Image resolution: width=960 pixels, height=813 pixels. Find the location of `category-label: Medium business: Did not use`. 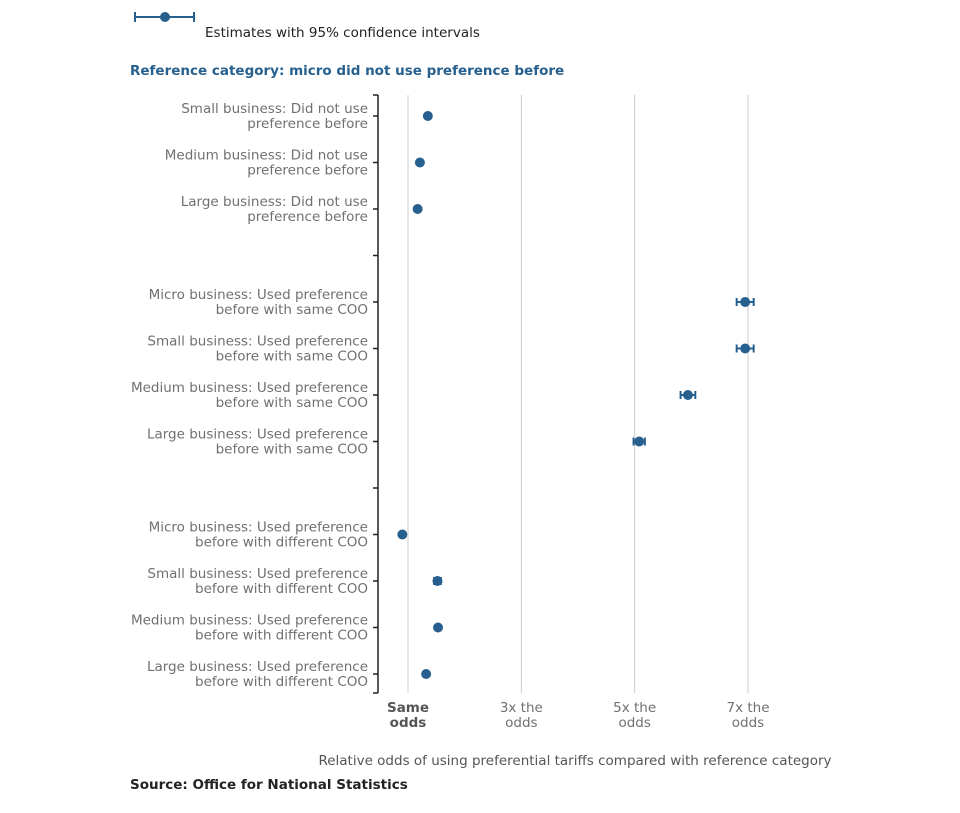

category-label: Medium business: Did not use is located at coordinates (266, 156).